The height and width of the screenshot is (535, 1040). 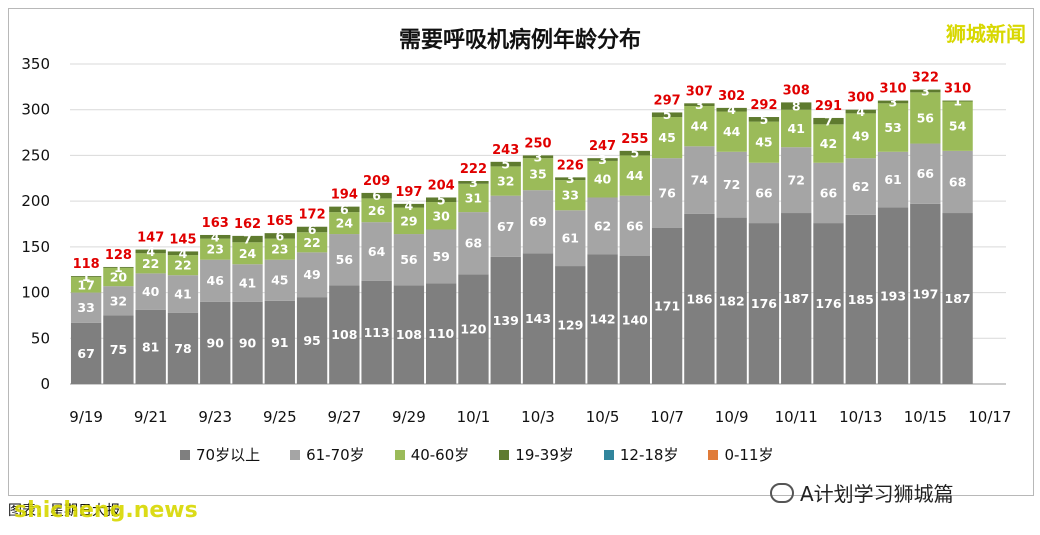 I want to click on data-label: 67, so click(x=505, y=226).